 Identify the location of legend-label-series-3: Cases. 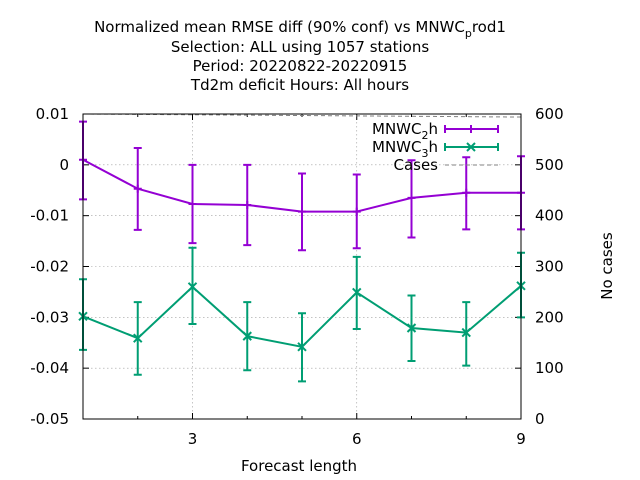
(415, 165).